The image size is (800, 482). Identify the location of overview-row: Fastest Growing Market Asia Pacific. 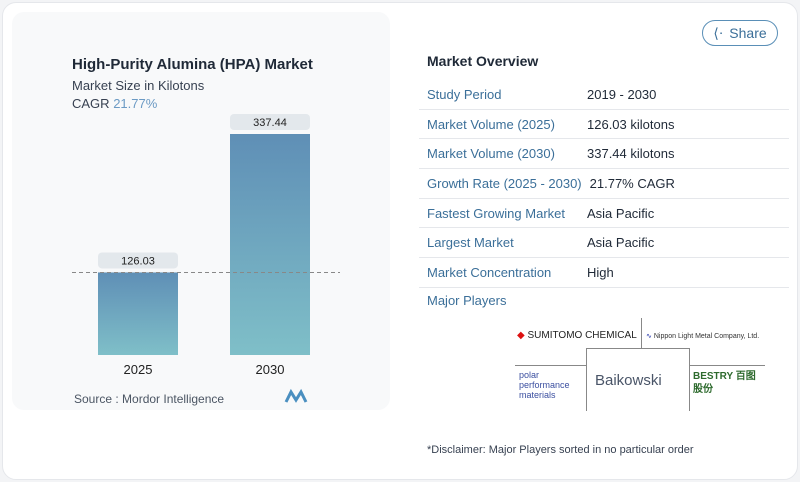
(604, 214).